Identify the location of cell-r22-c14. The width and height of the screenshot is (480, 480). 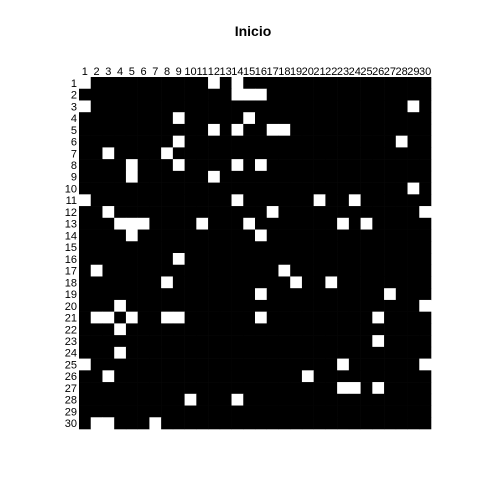
(237, 329).